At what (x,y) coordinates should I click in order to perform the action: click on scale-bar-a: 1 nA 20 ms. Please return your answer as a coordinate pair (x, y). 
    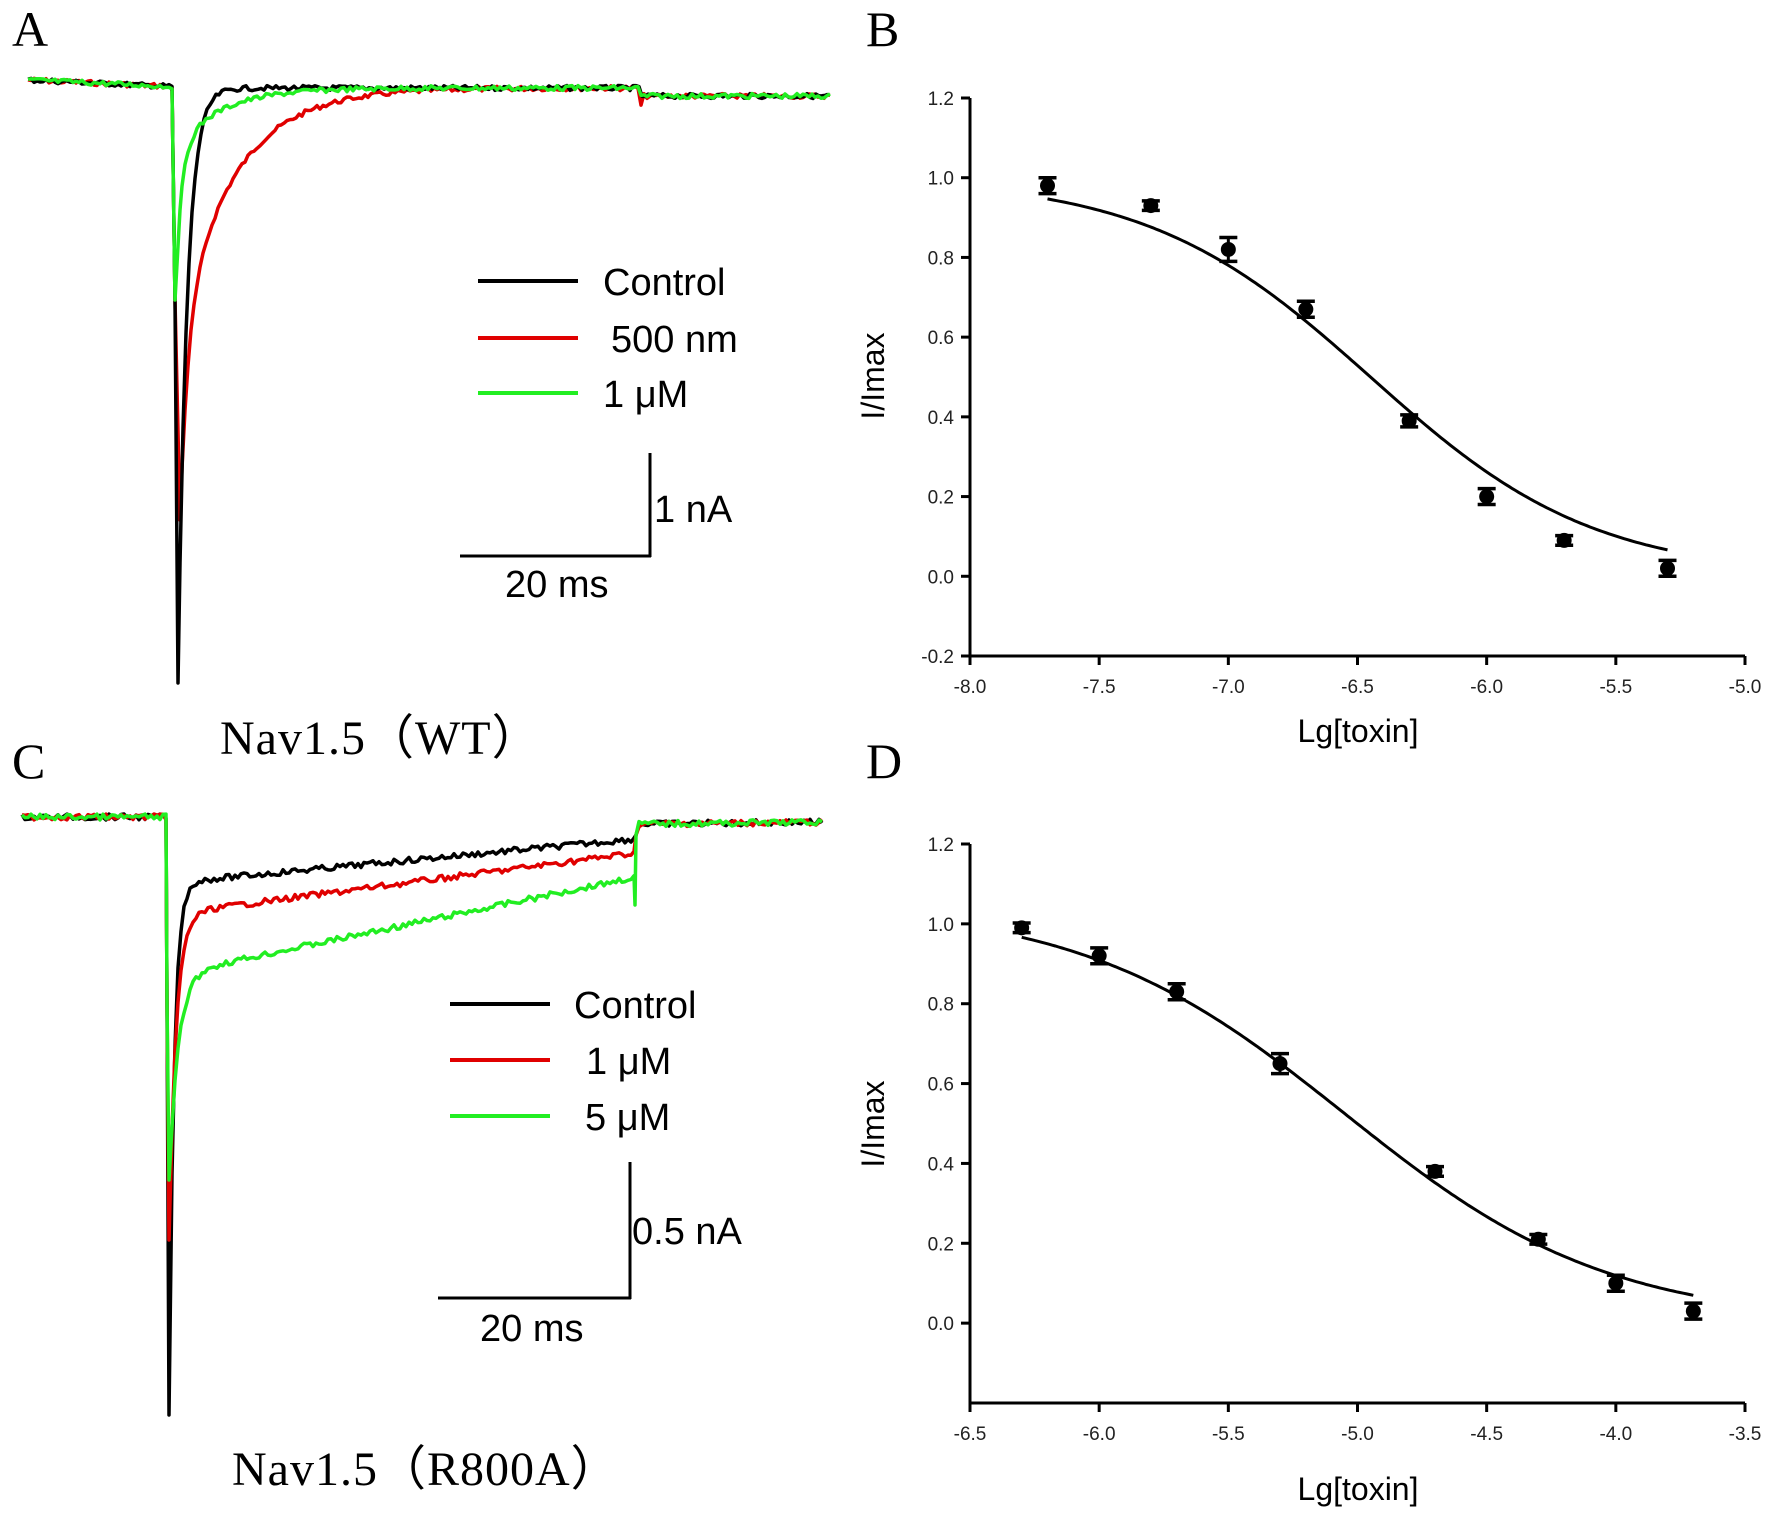
    Looking at the image, I should click on (596, 529).